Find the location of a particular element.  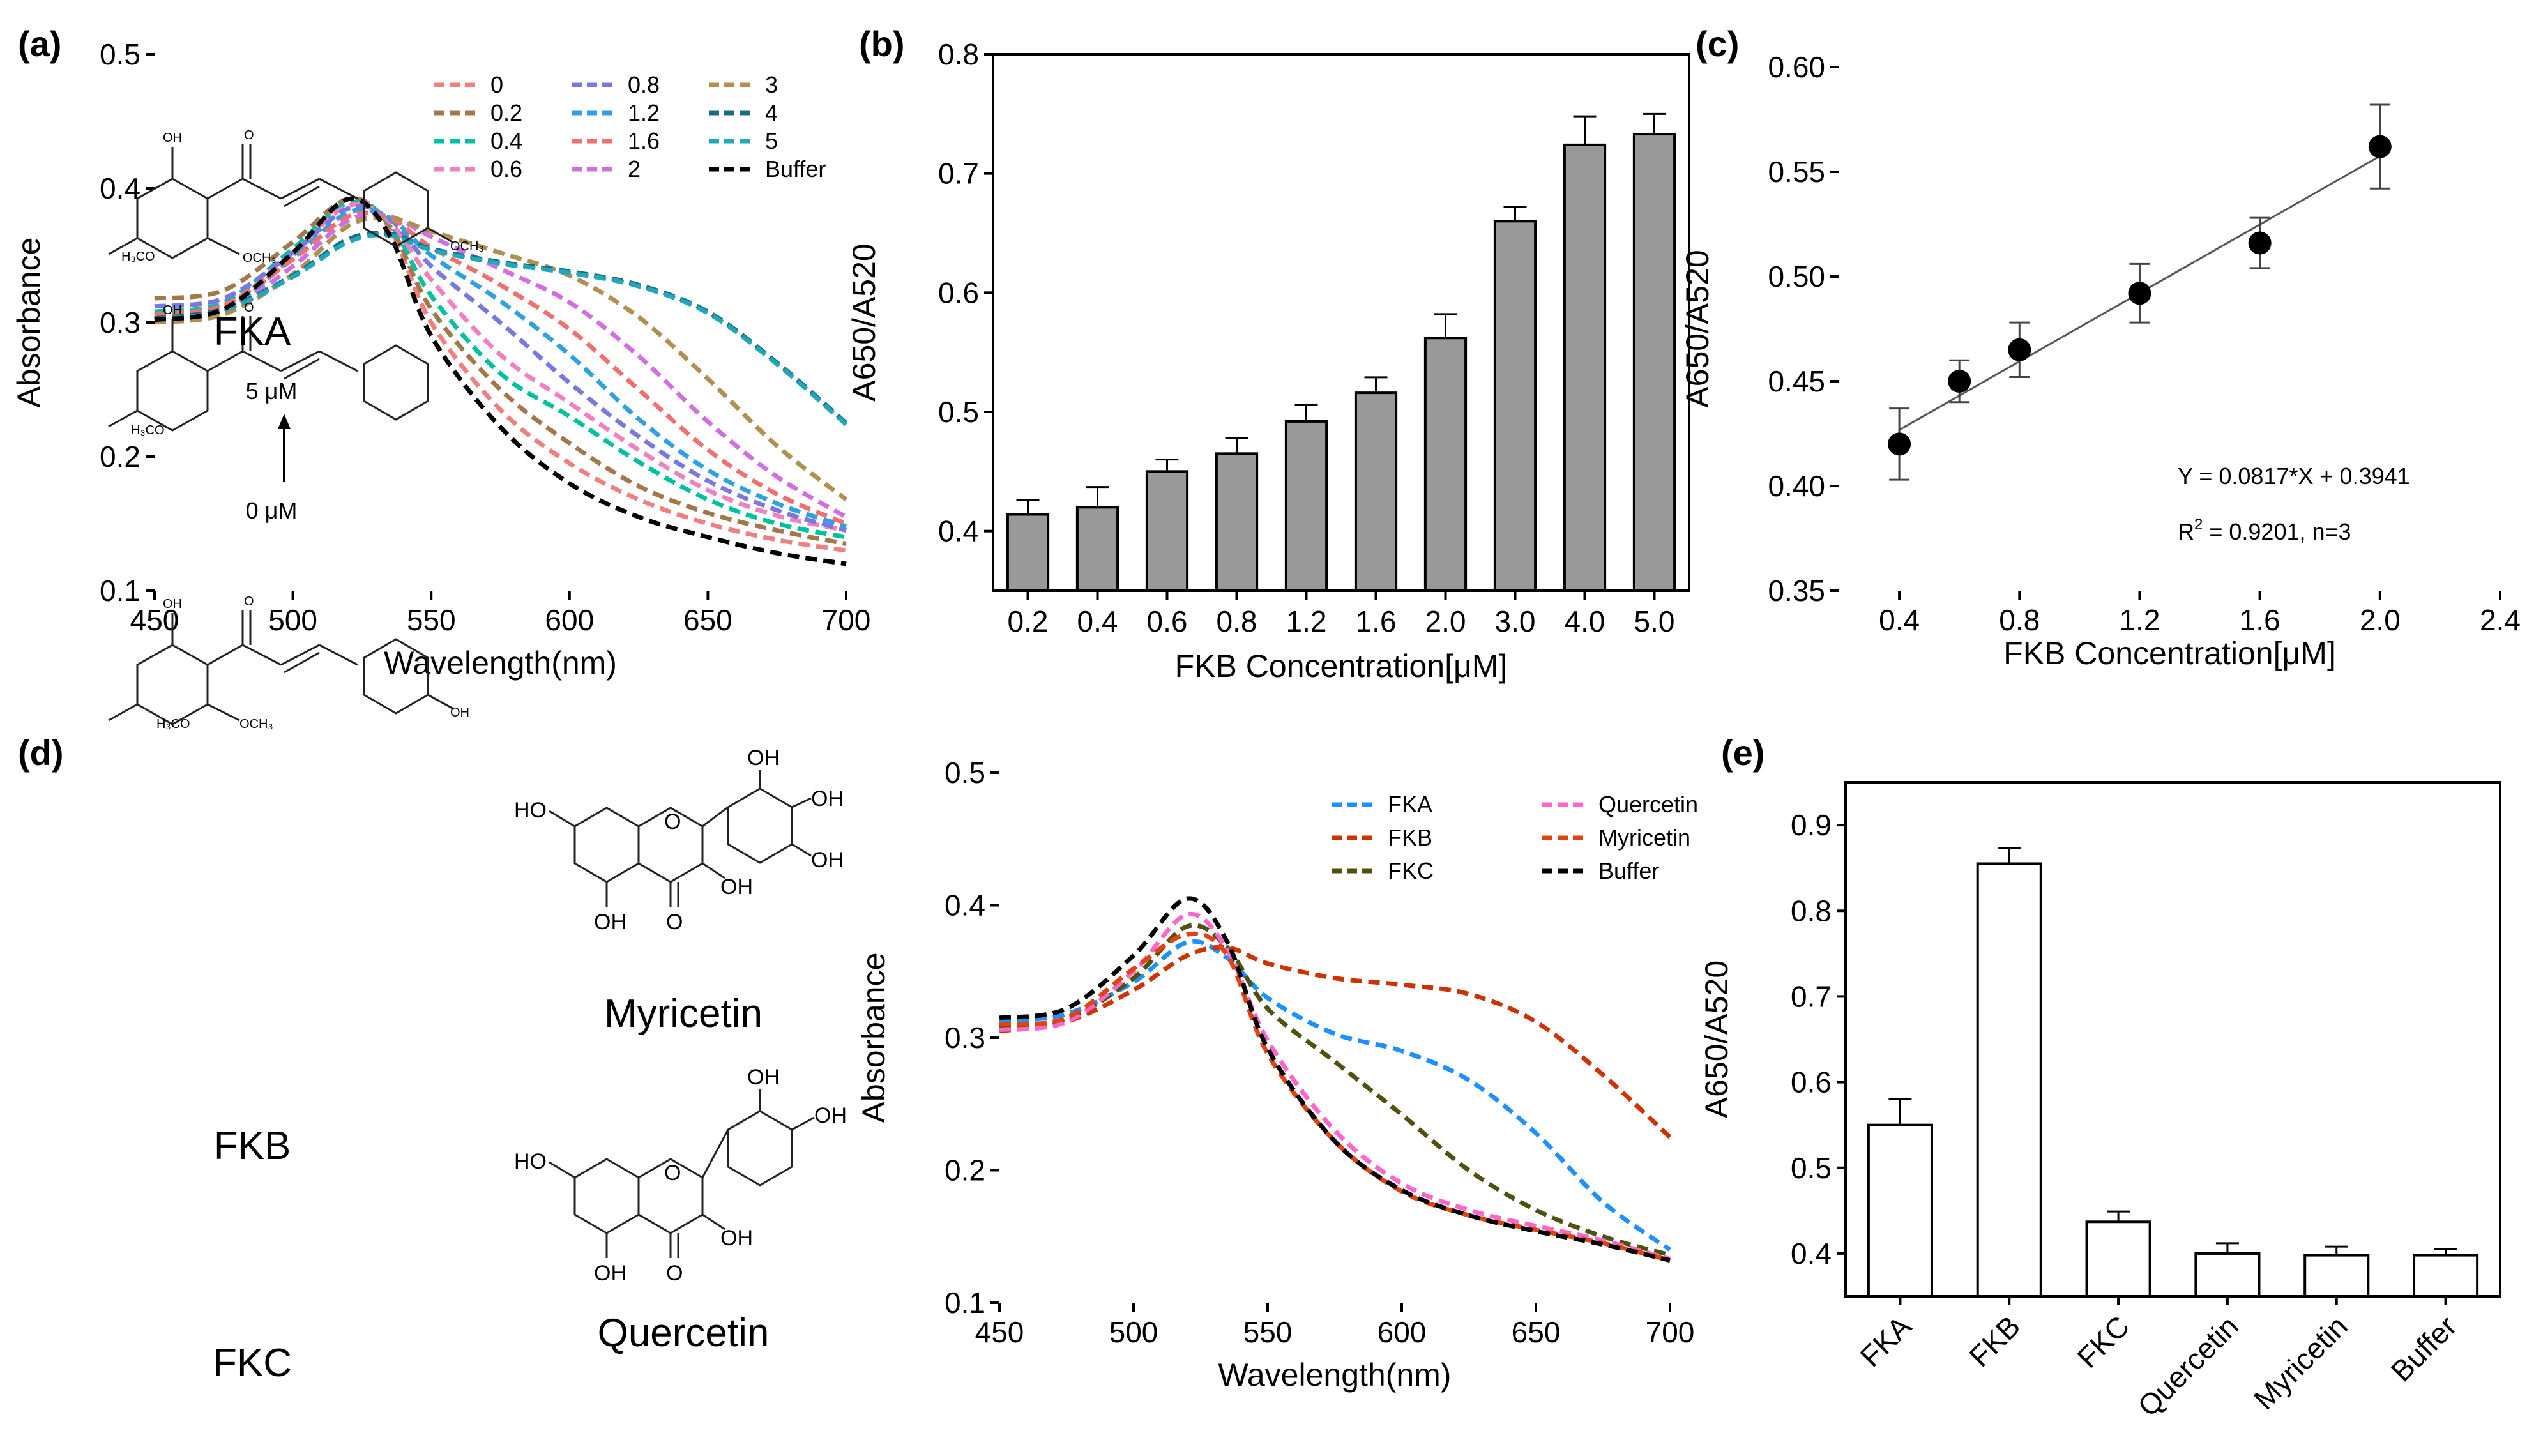

series-line-buffer is located at coordinates (1335, 1079).